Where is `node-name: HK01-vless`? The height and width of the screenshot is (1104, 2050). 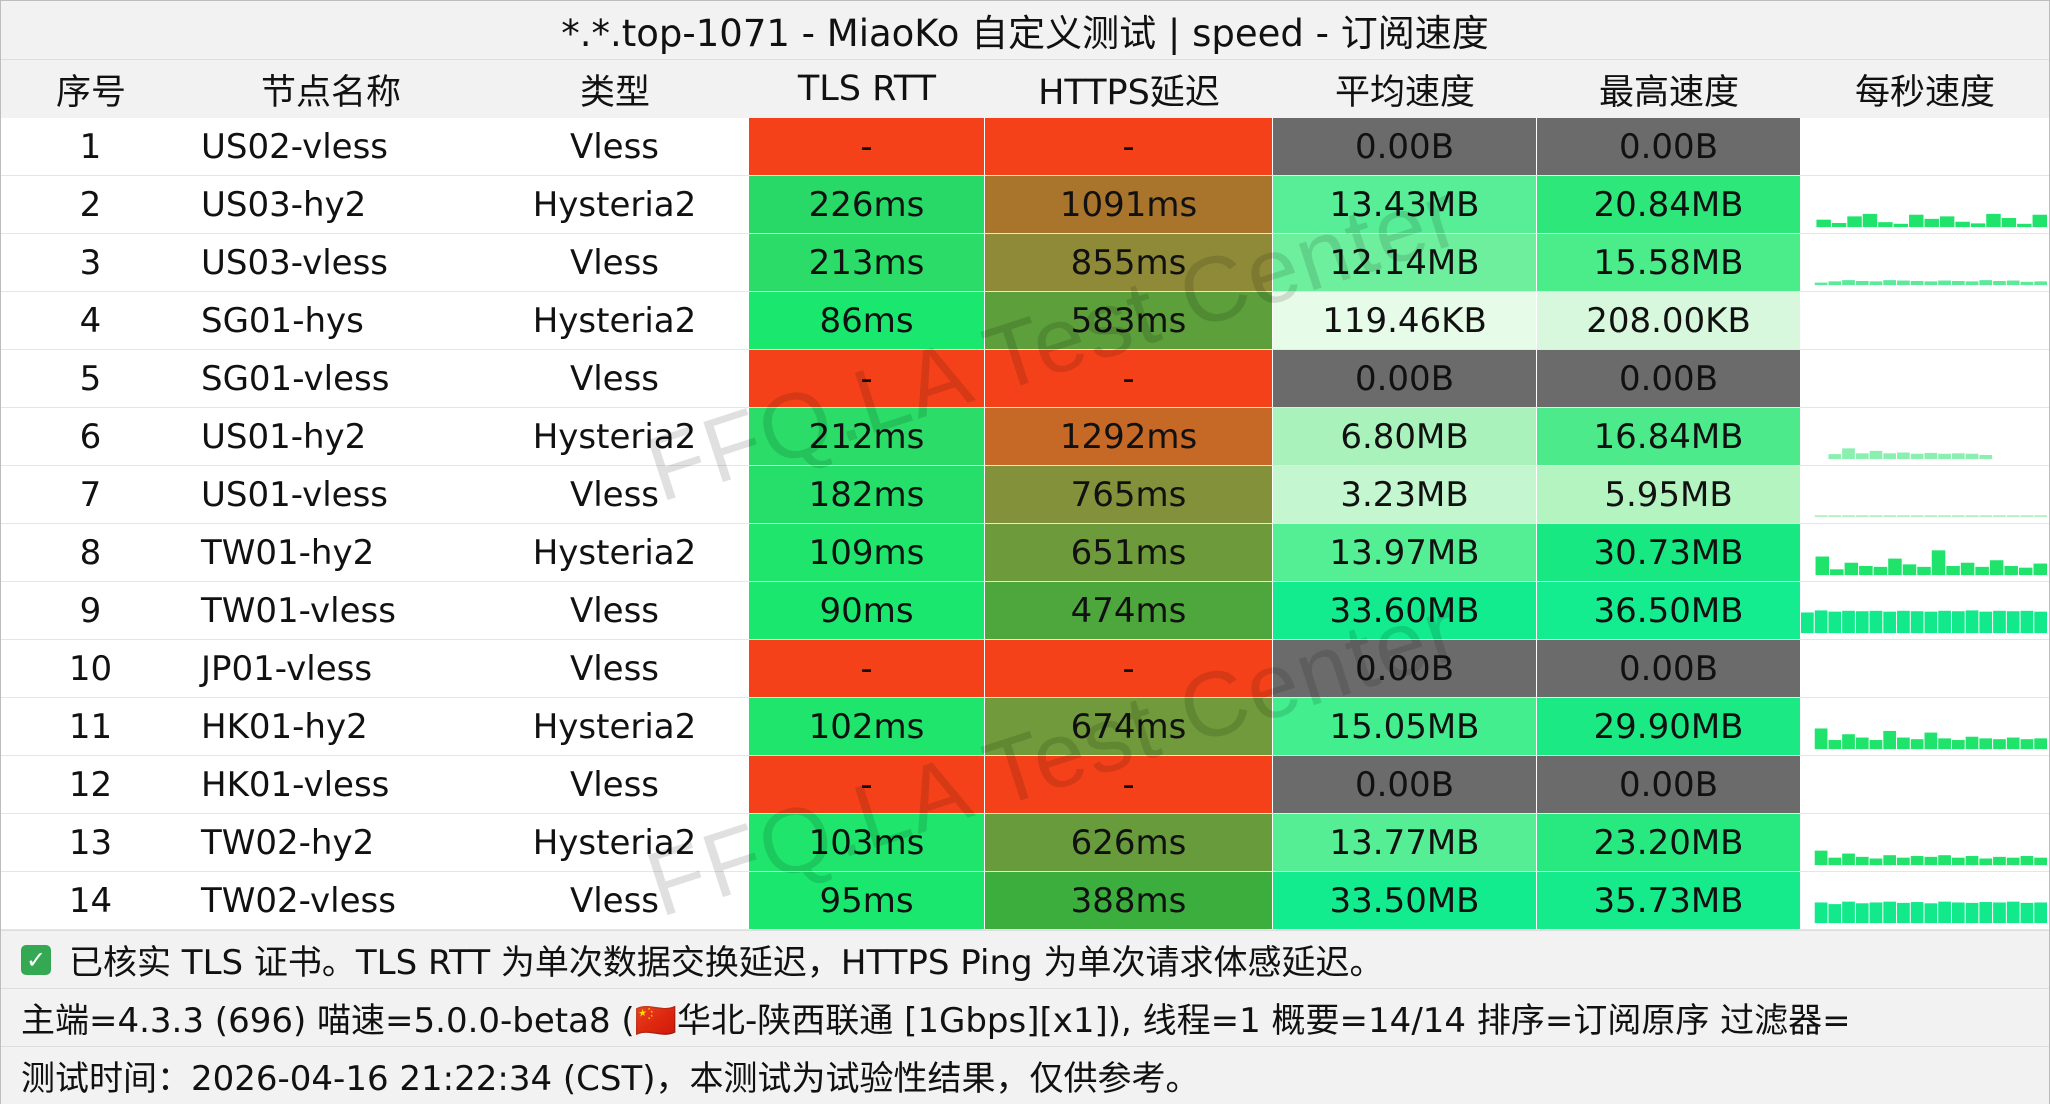 node-name: HK01-vless is located at coordinates (331, 784).